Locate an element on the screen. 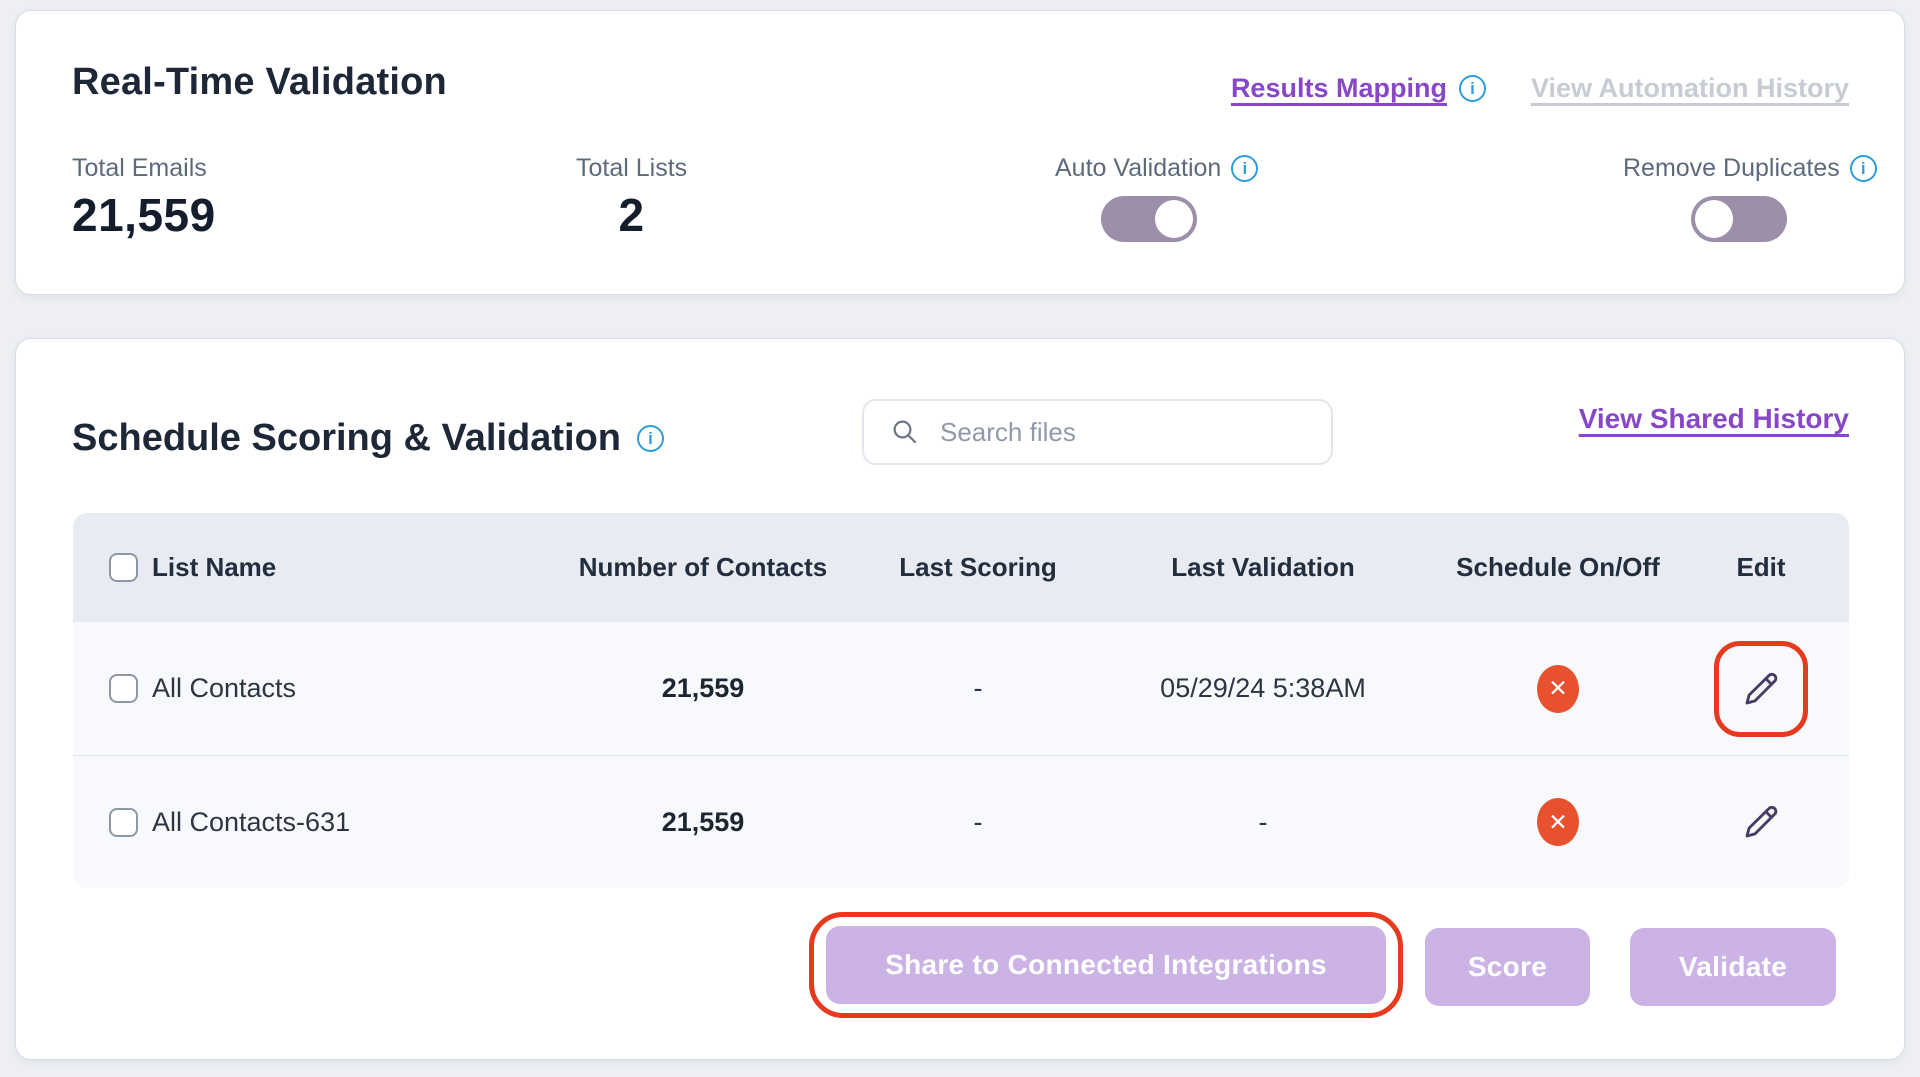 The width and height of the screenshot is (1920, 1077). schedule-title-info-icon is located at coordinates (650, 438).